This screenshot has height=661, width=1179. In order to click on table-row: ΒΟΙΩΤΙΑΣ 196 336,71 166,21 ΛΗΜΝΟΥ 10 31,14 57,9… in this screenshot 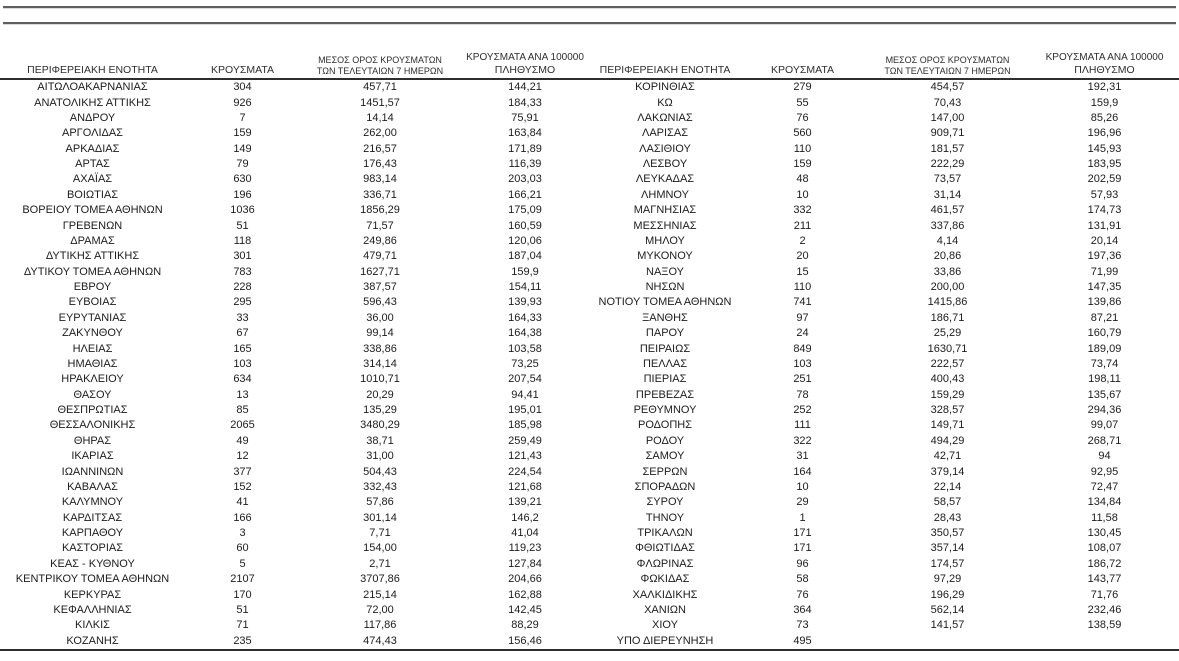, I will do `click(589, 195)`.